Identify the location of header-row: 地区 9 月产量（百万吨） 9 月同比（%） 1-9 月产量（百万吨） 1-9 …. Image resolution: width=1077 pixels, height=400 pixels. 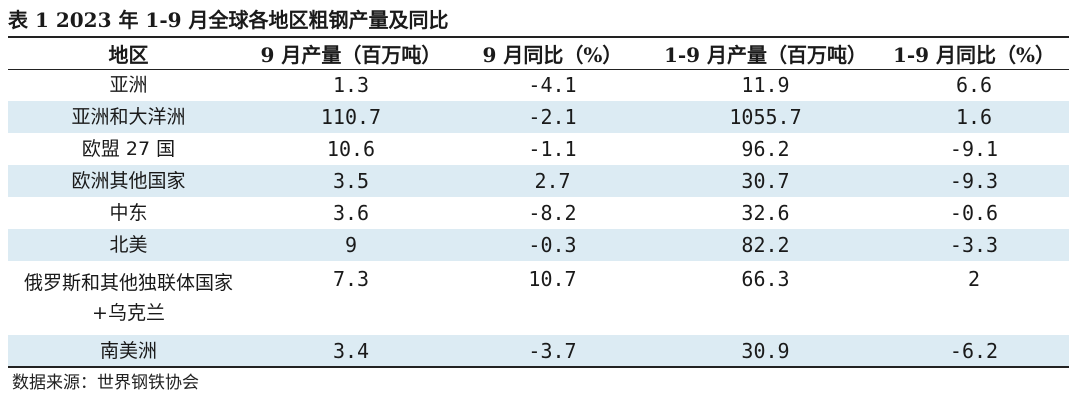
(538, 53).